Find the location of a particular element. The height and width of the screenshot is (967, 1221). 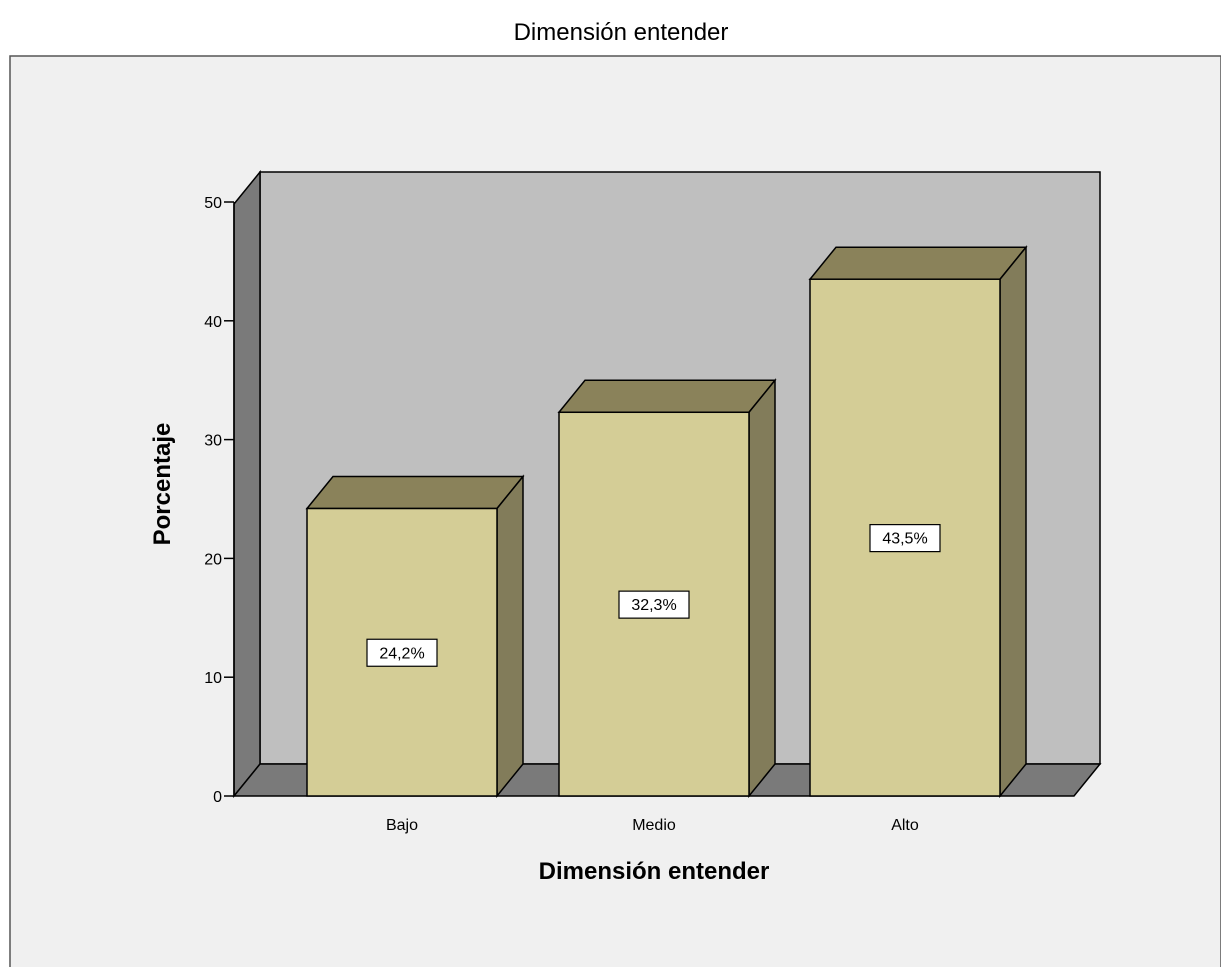

y-axis: 0 10 20 30 40 50 is located at coordinates (219, 500).